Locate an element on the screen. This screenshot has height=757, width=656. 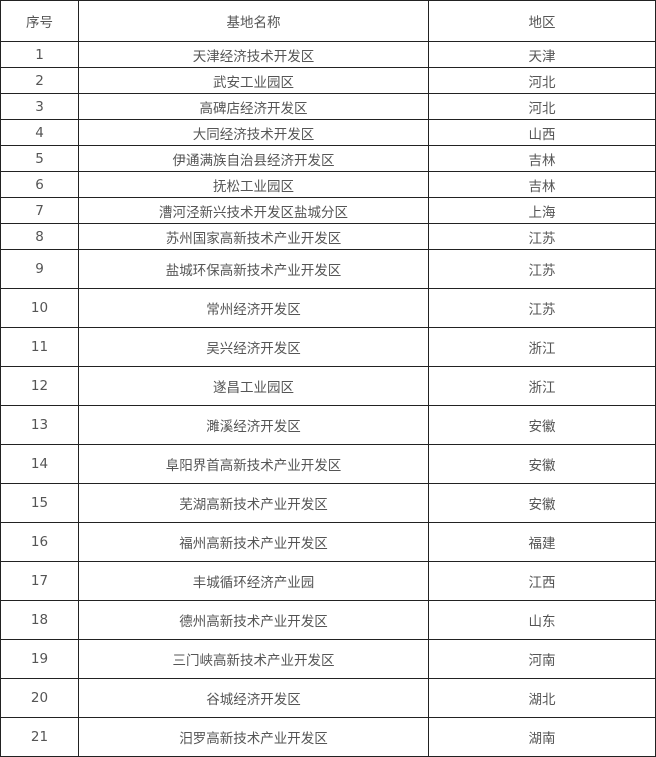
cell-base-name: 阜阳界首高新技术产业开发区 is located at coordinates (253, 464).